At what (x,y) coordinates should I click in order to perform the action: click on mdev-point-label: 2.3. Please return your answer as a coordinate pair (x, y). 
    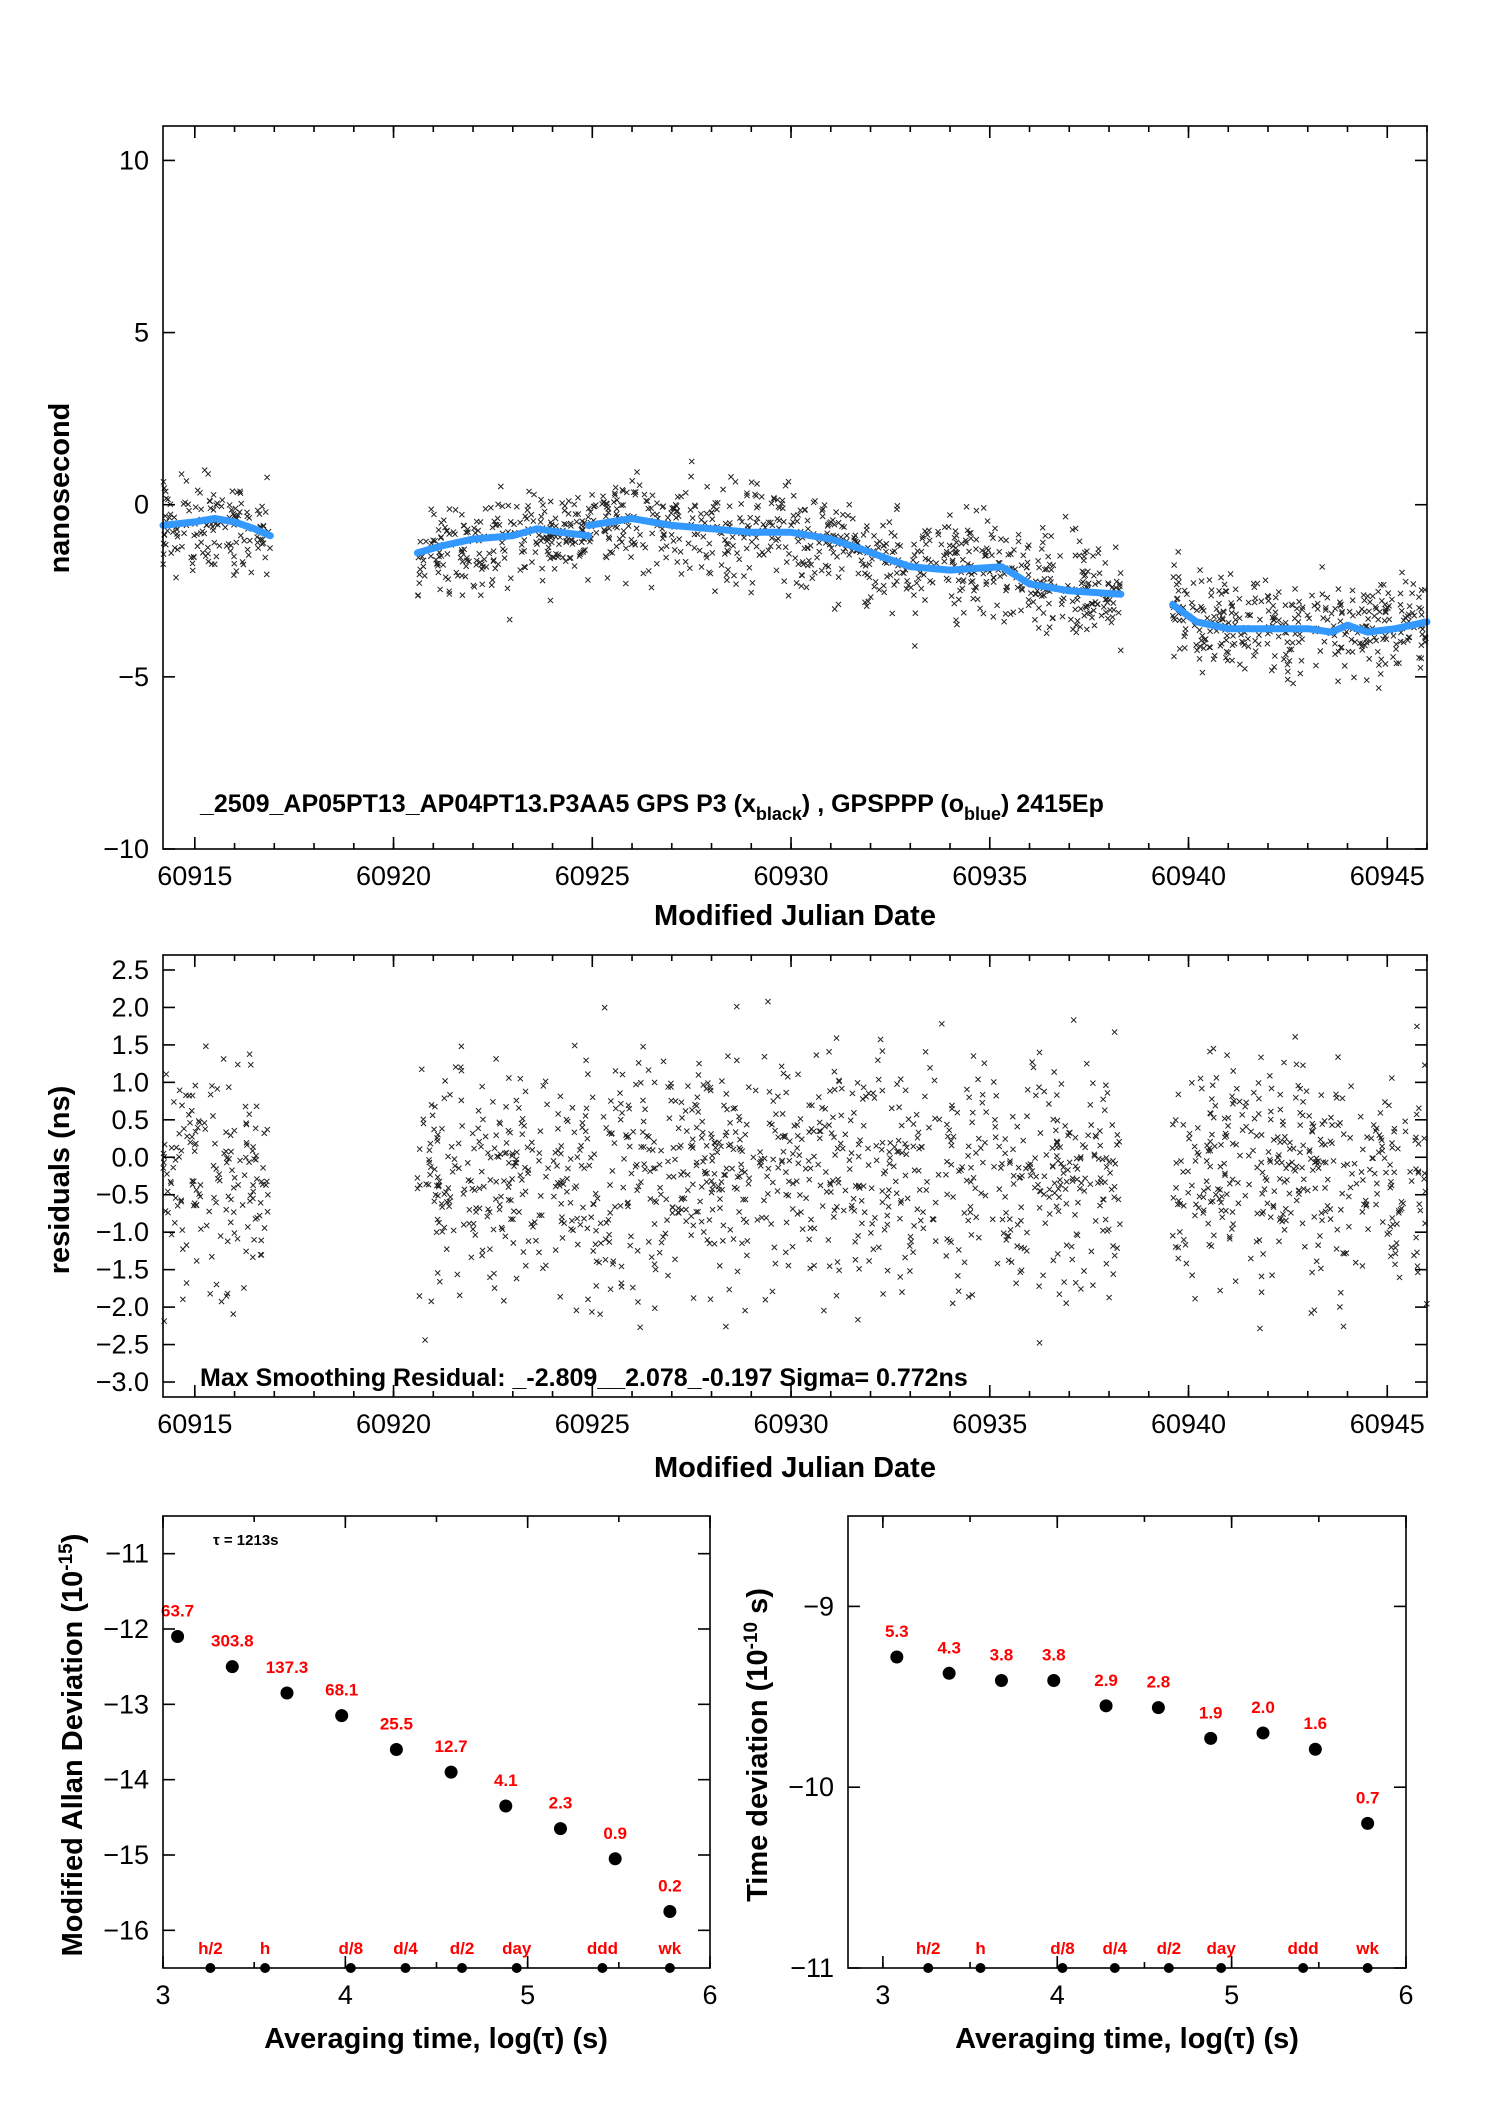
    Looking at the image, I should click on (561, 1803).